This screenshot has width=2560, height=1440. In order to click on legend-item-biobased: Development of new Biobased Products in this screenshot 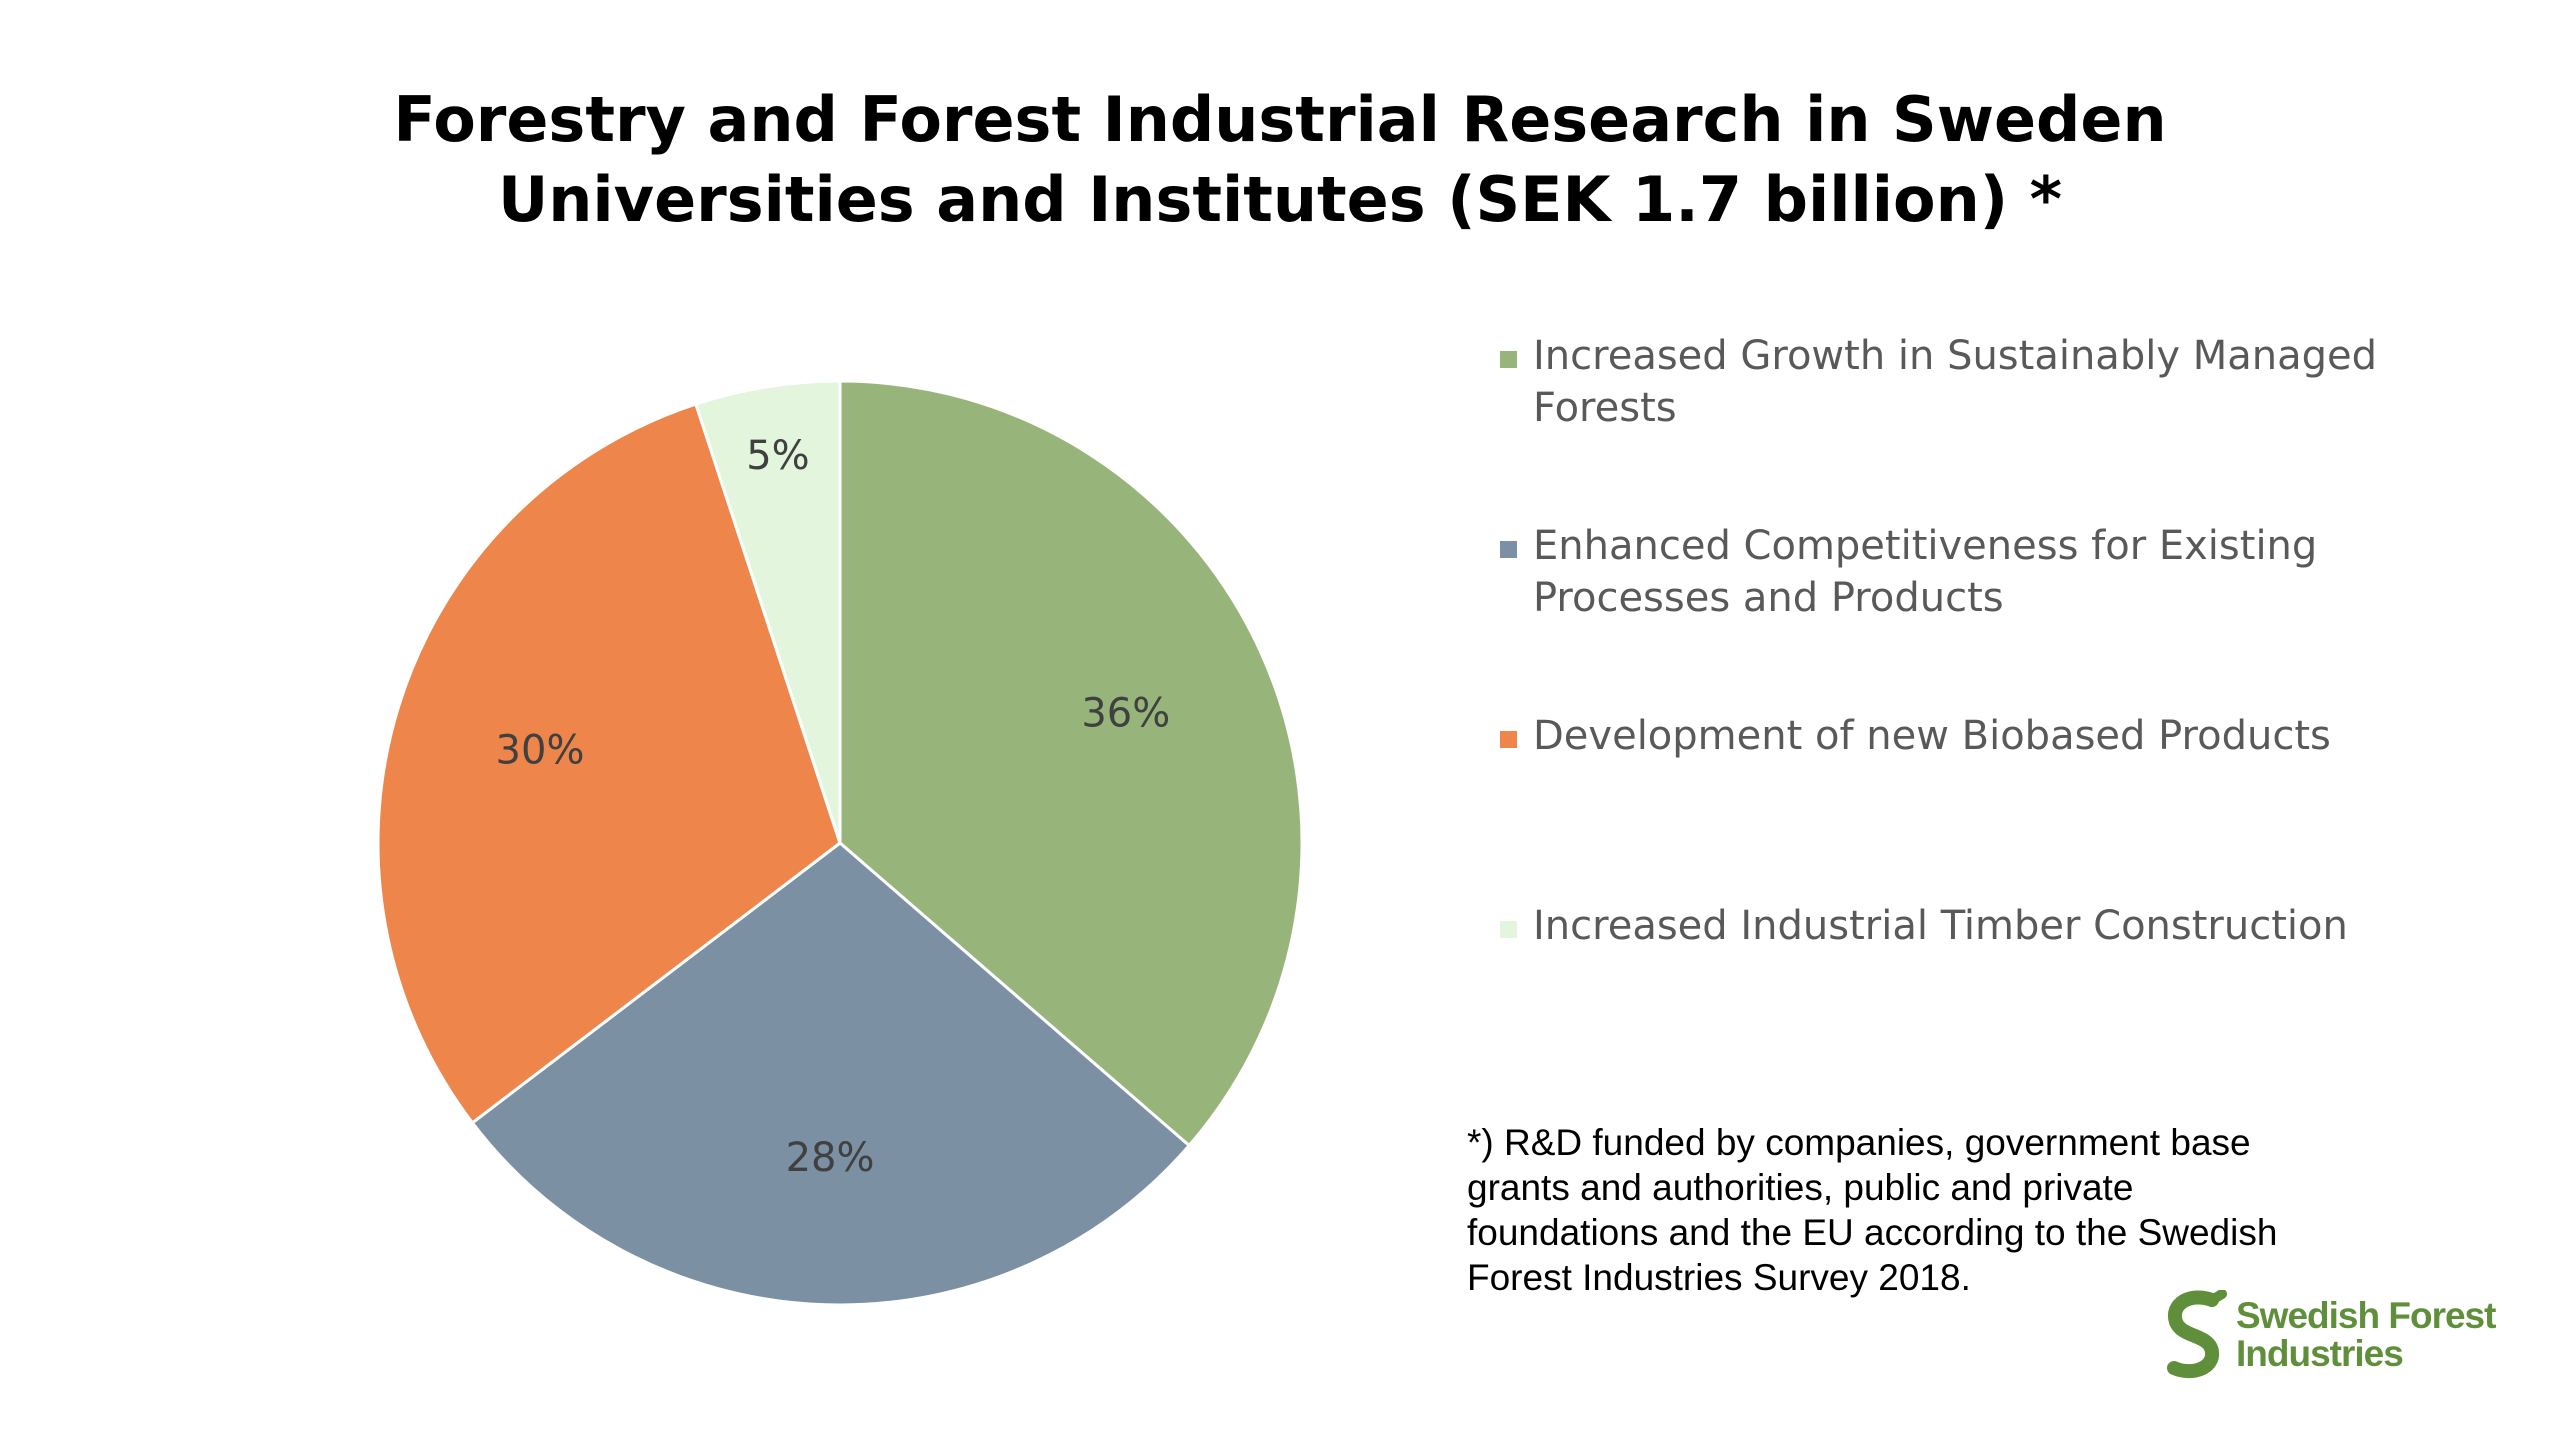, I will do `click(2000, 736)`.